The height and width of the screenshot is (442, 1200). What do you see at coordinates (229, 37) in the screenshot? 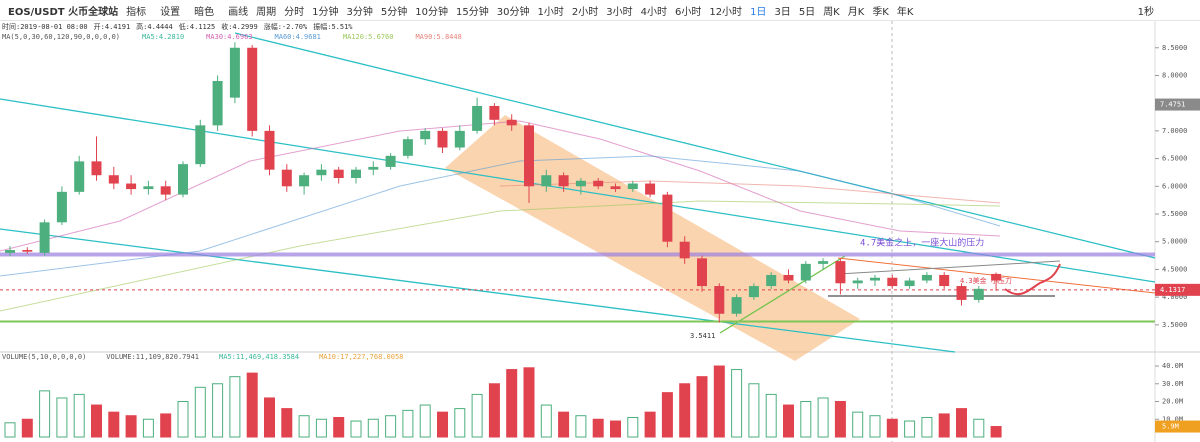
I see `ma-legend: MA30:4.6963` at bounding box center [229, 37].